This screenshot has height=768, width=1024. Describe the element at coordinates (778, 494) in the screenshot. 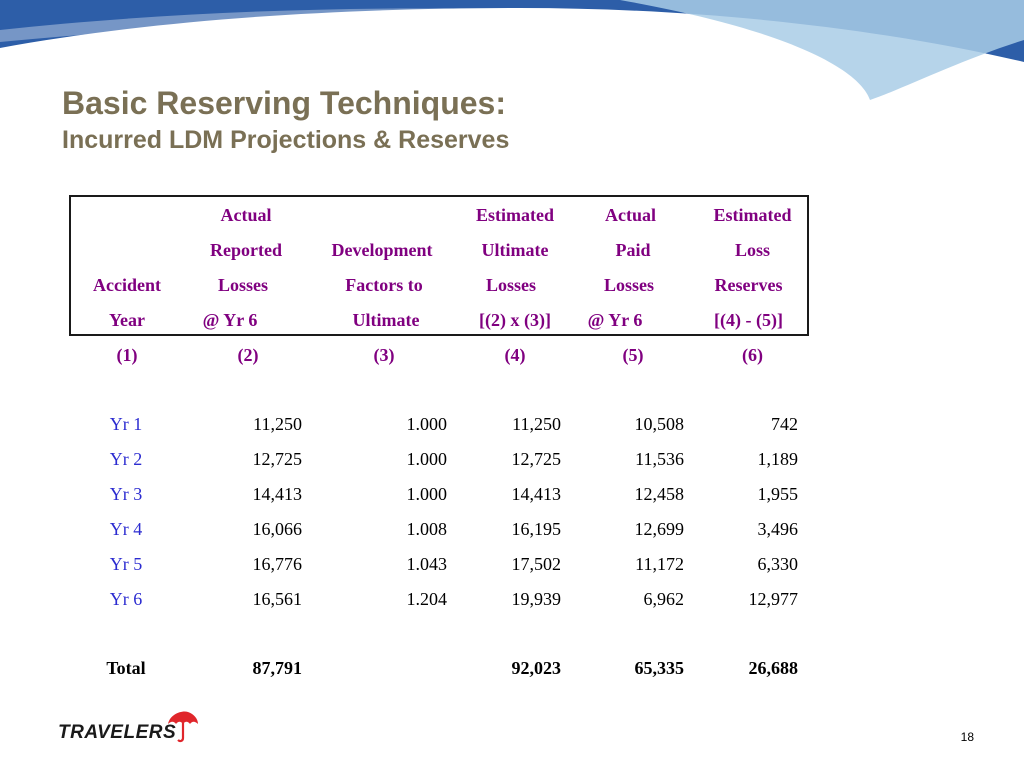

I see `loss-reserves: 1,955` at that location.